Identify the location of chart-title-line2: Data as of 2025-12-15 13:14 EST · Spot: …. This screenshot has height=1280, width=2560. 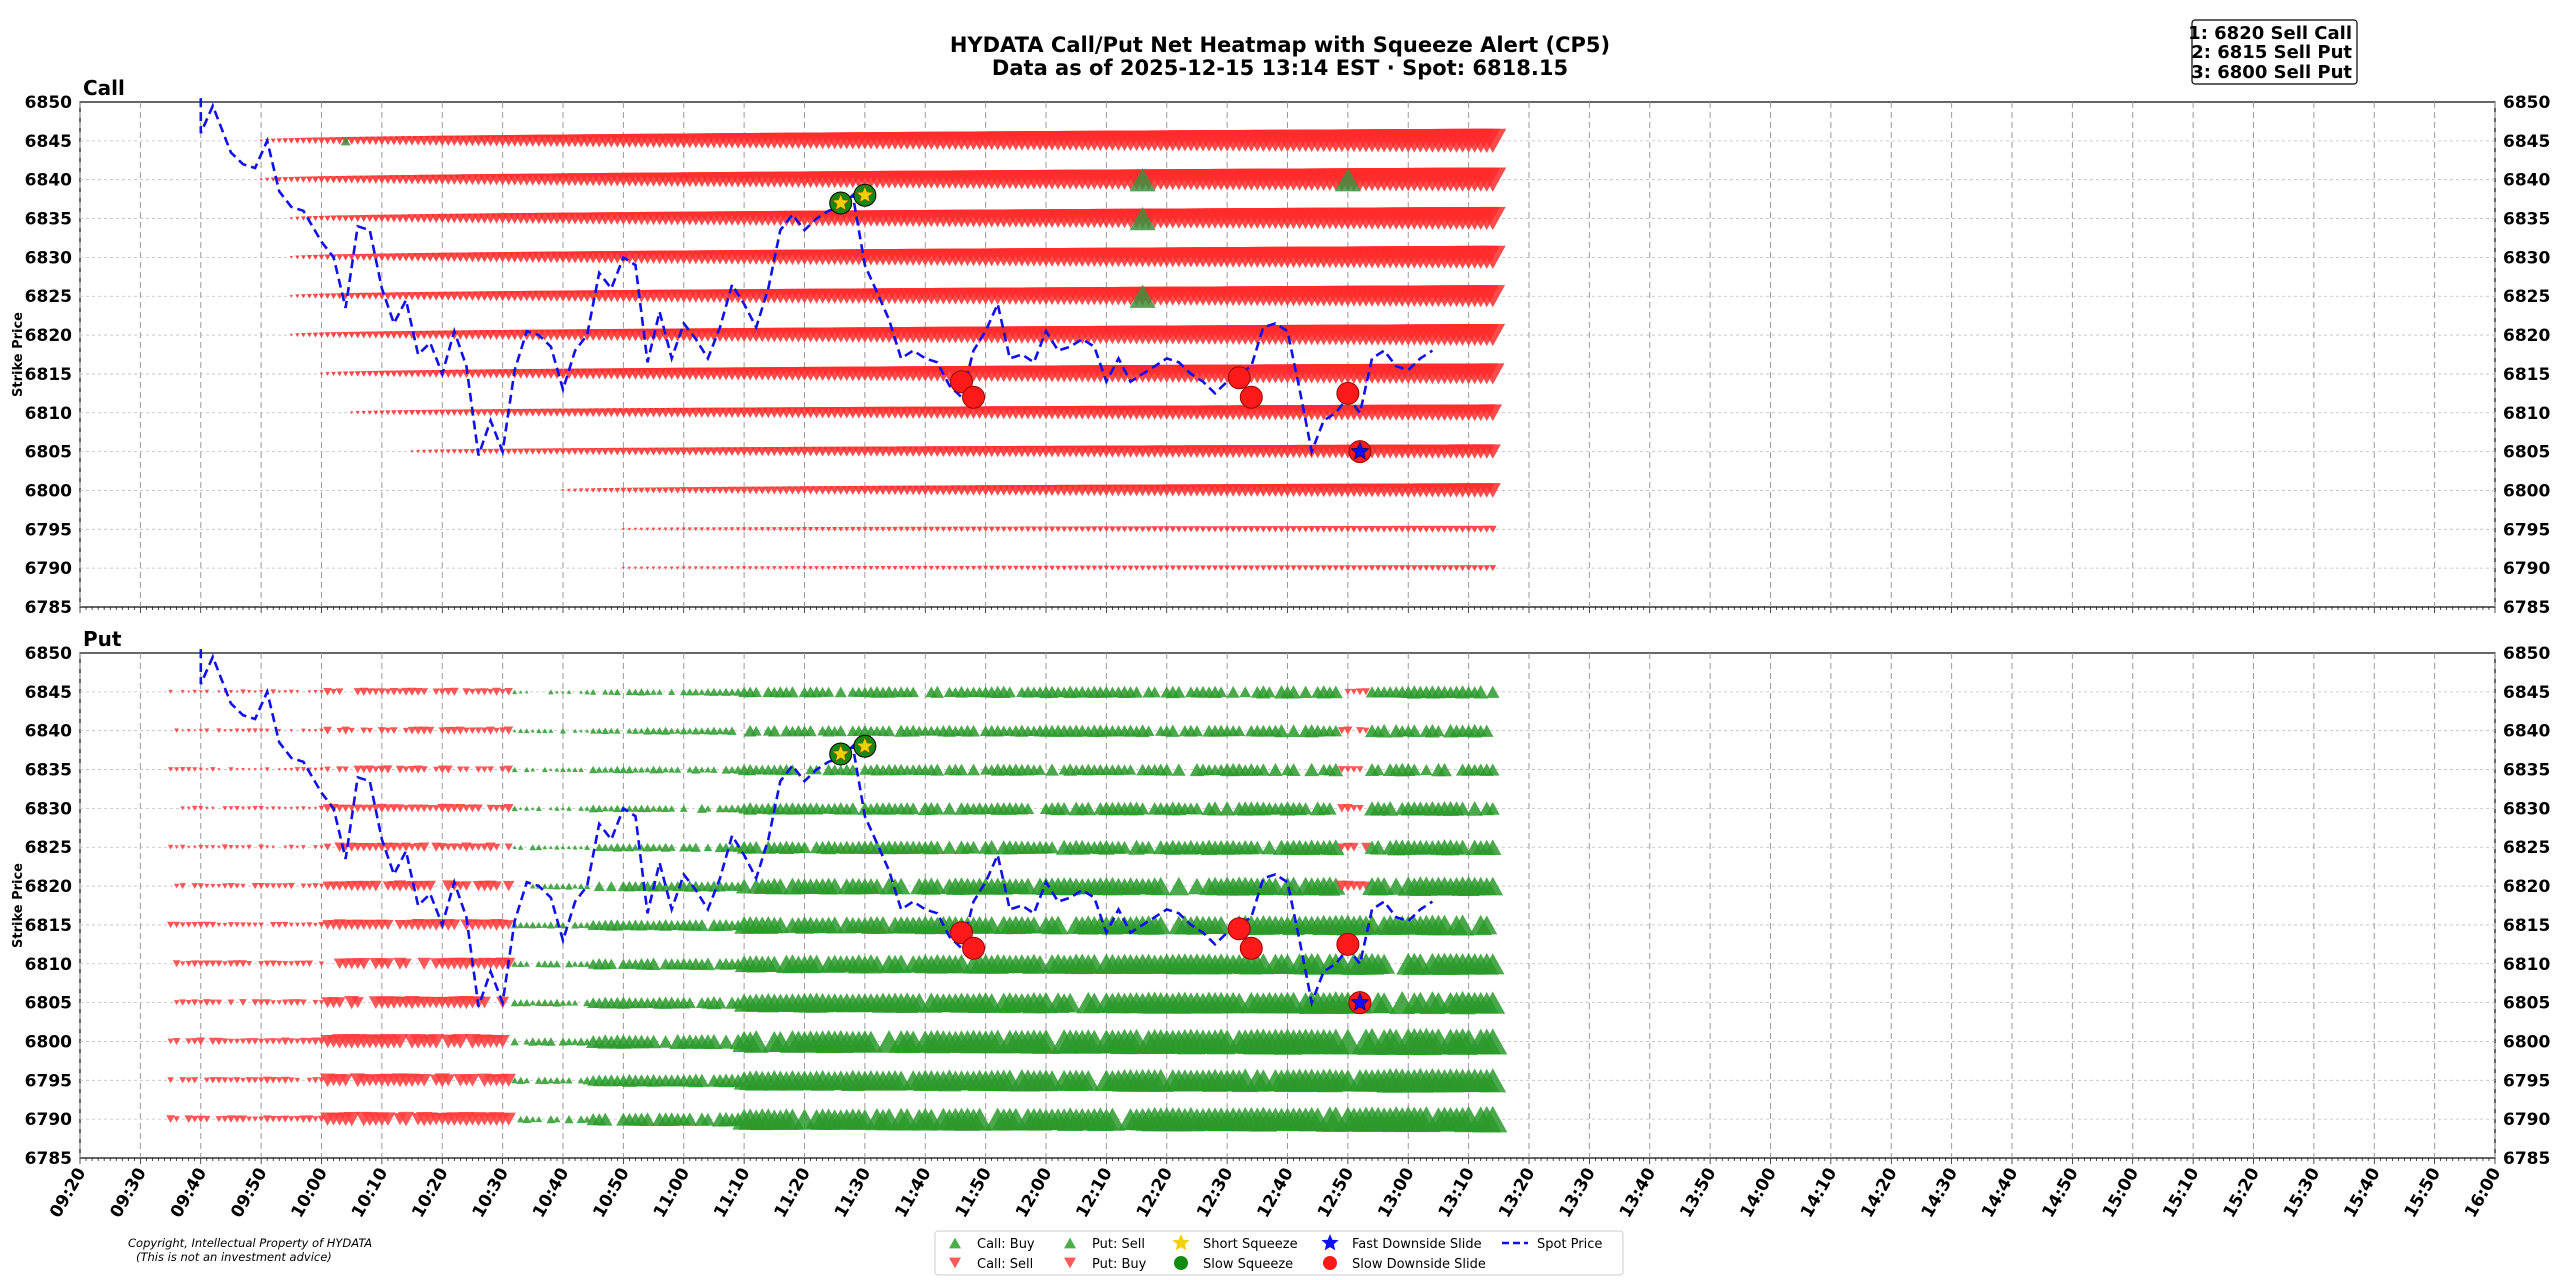
(1280, 68).